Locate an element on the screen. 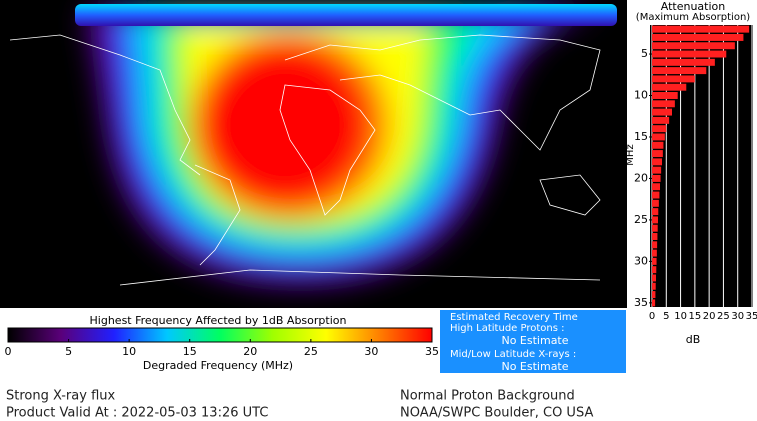 Image resolution: width=757 pixels, height=421 pixels. status-text: Strong X-ray flux is located at coordinates (60, 396).